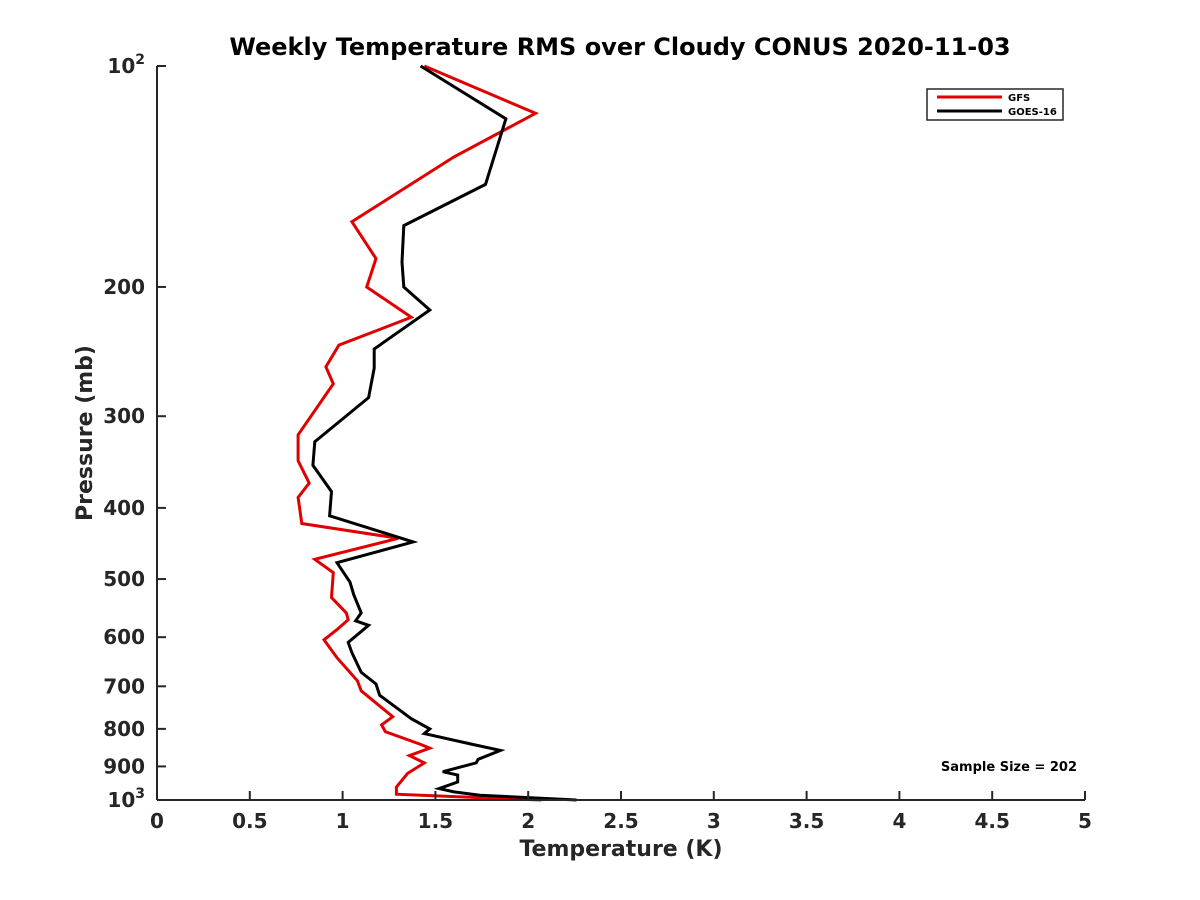 The height and width of the screenshot is (900, 1200). Describe the element at coordinates (85, 433) in the screenshot. I see `y-axis-label: Pressure (mb)` at that location.